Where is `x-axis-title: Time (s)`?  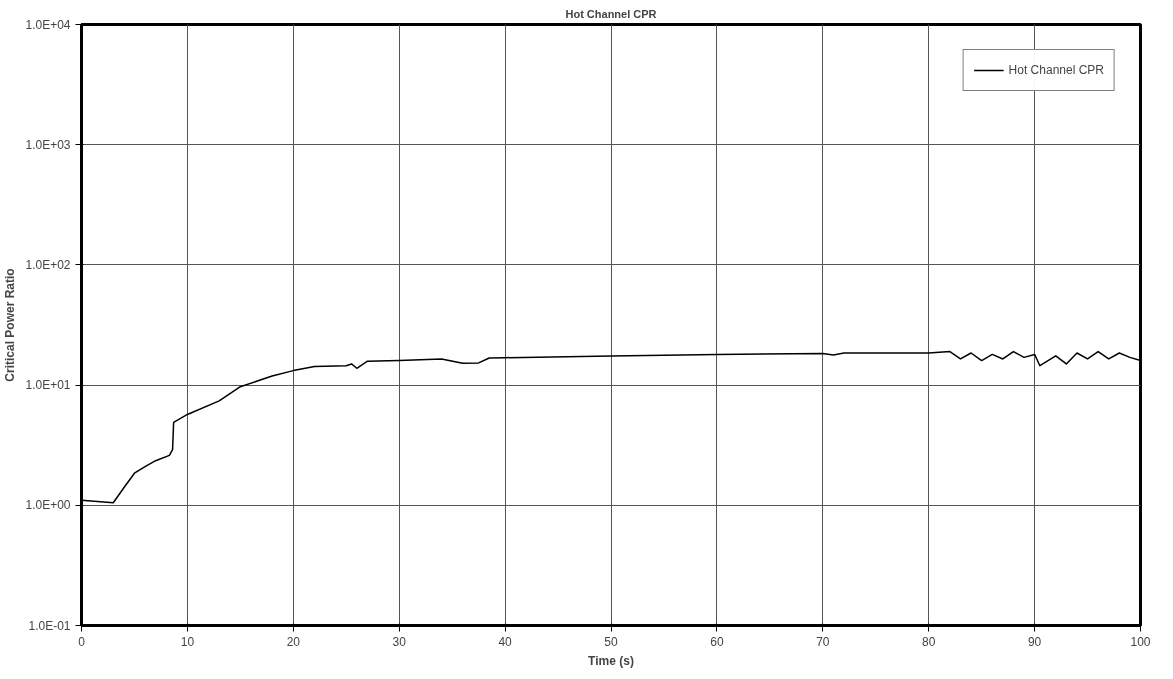 x-axis-title: Time (s) is located at coordinates (611, 660).